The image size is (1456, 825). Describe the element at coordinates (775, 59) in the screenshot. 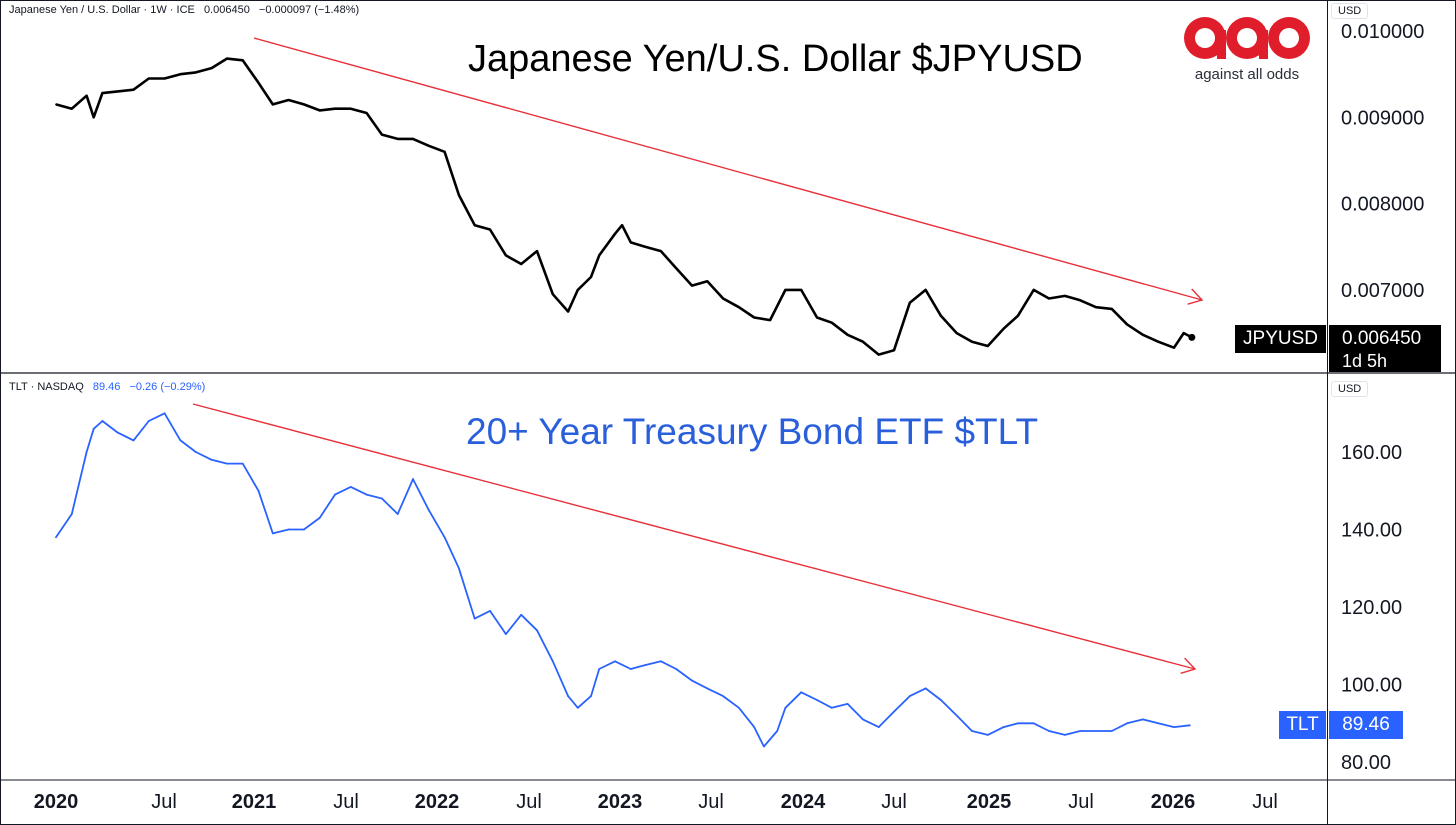

I see `jpy-chart-title: Japanese Yen/U.S. Dollar $JPYUSD` at that location.